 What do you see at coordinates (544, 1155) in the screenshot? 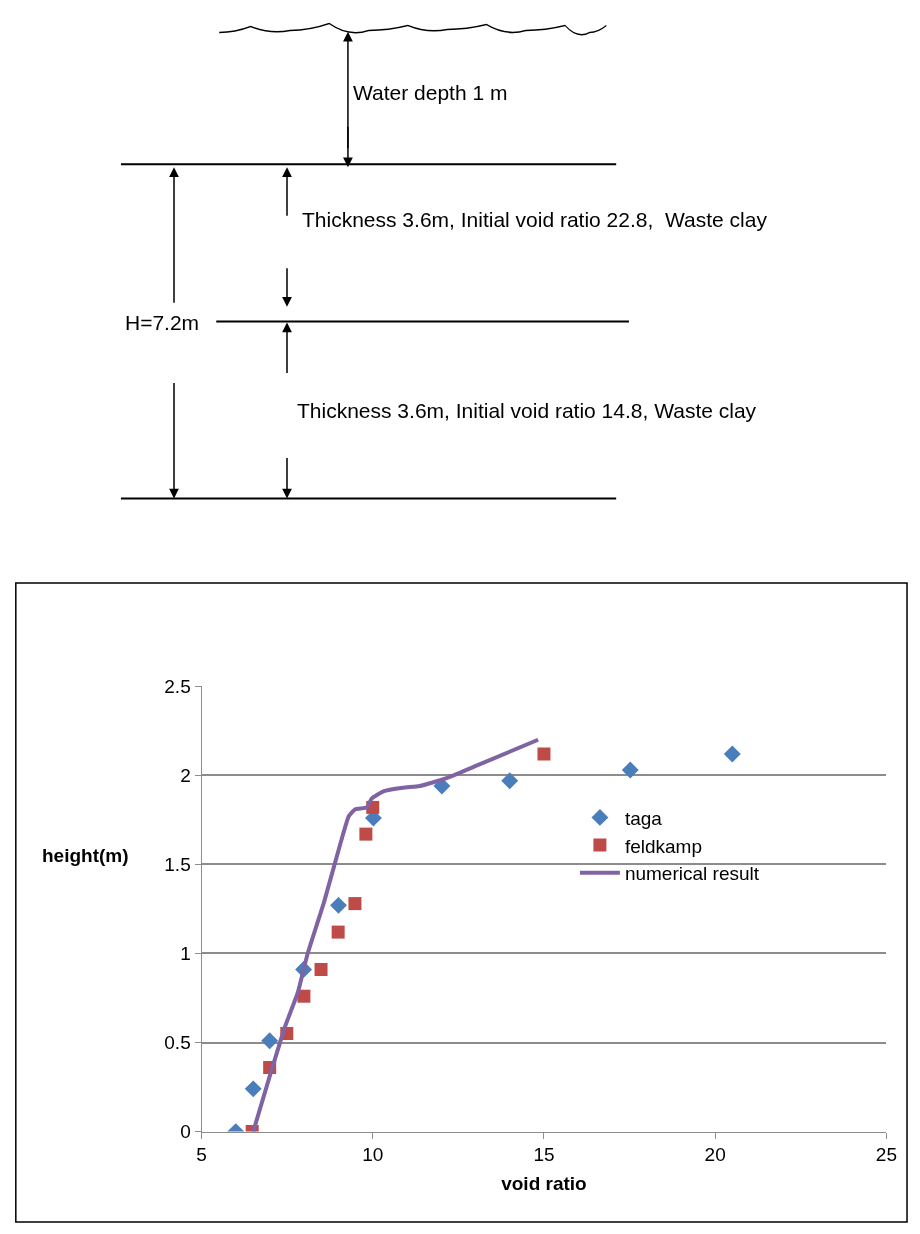
I see `x-tick-label: 15` at bounding box center [544, 1155].